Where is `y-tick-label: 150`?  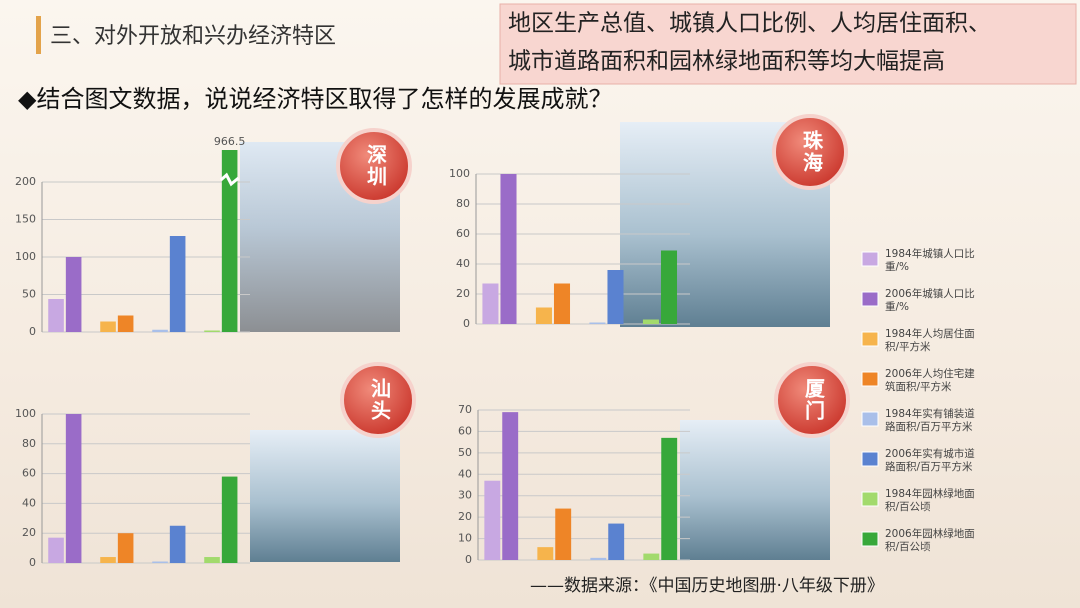
y-tick-label: 150 is located at coordinates (25, 219).